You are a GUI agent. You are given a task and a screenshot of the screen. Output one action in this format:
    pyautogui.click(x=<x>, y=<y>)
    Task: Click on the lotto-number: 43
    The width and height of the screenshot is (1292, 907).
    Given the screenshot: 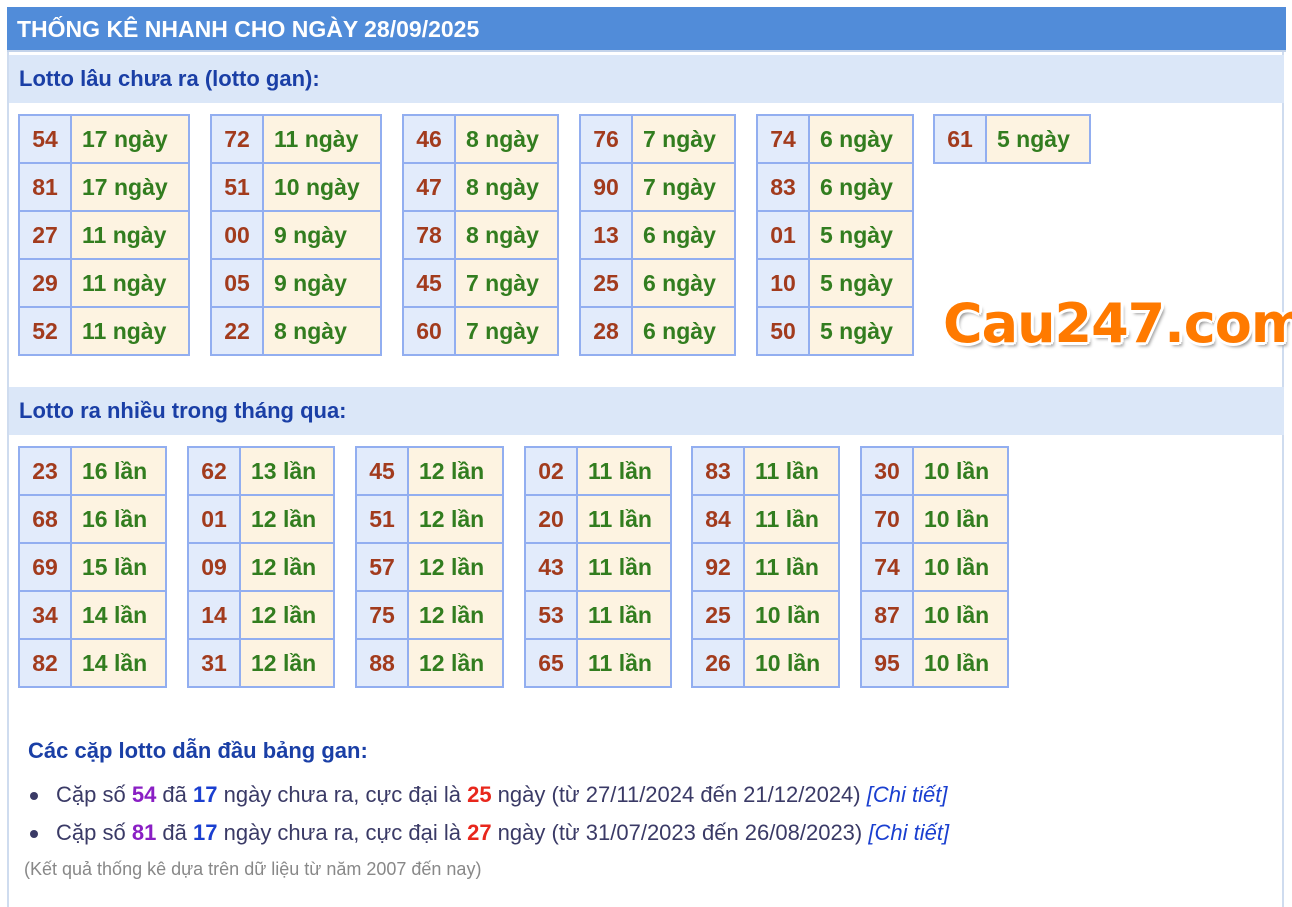 What is the action you would take?
    pyautogui.click(x=551, y=567)
    